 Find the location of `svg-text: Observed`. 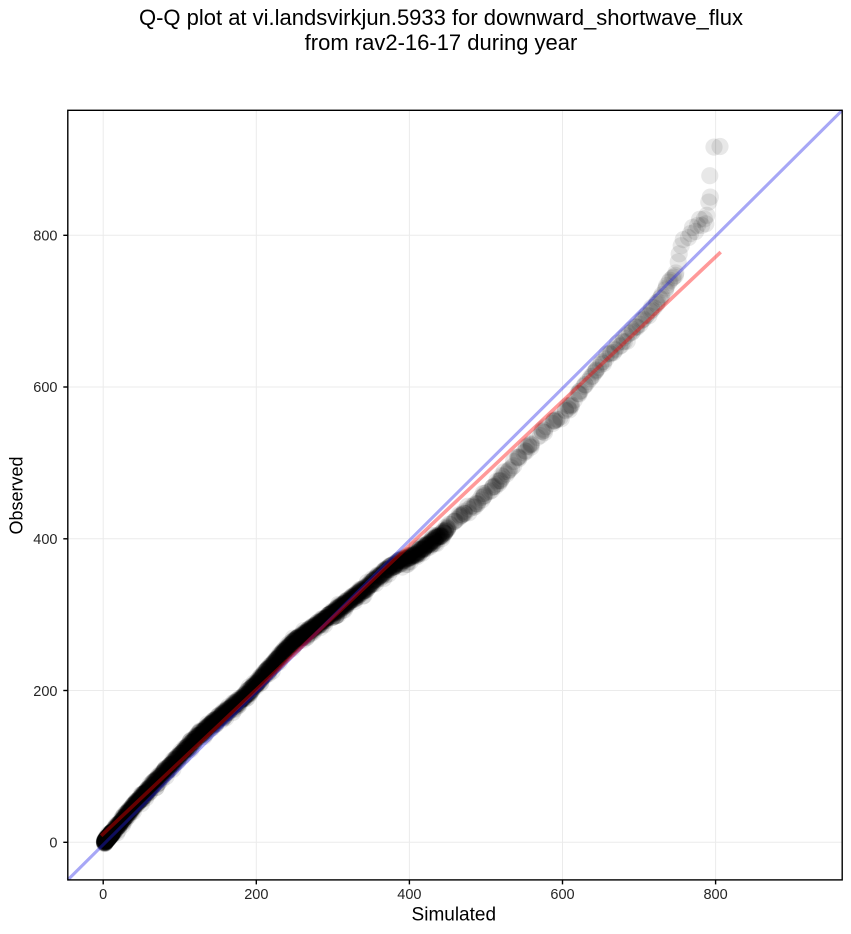

svg-text: Observed is located at coordinates (16, 495).